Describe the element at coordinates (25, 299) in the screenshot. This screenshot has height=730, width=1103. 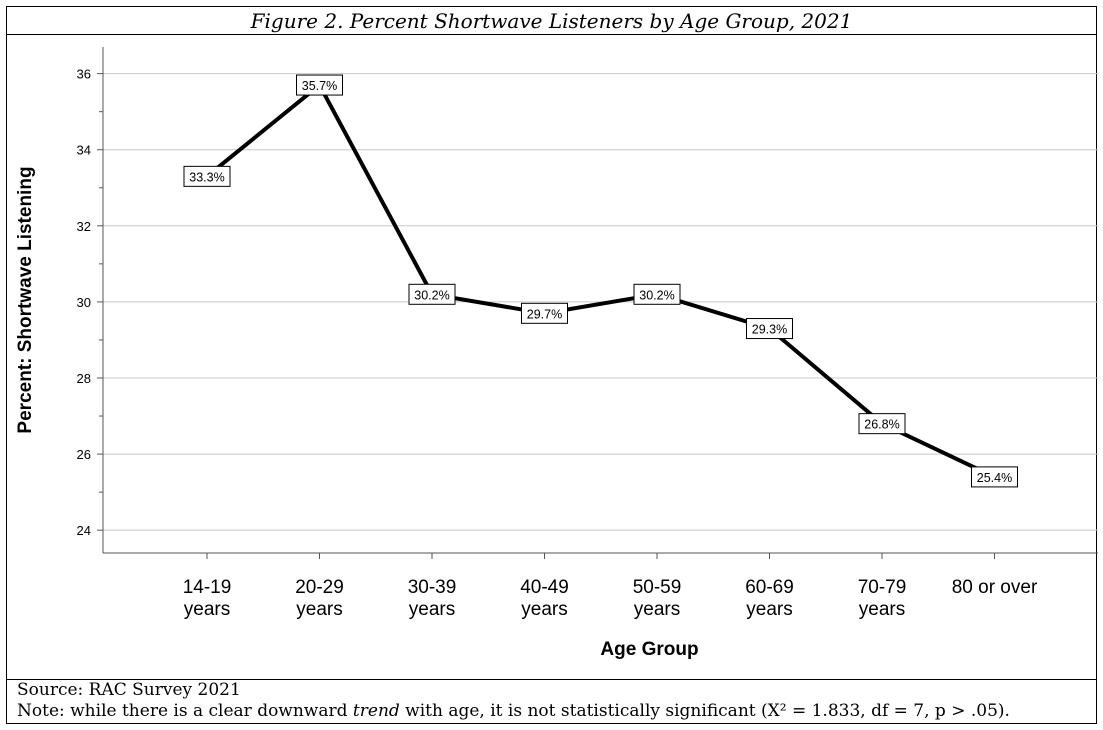
I see `y-axis-label: Percent: Shortwave Listening` at that location.